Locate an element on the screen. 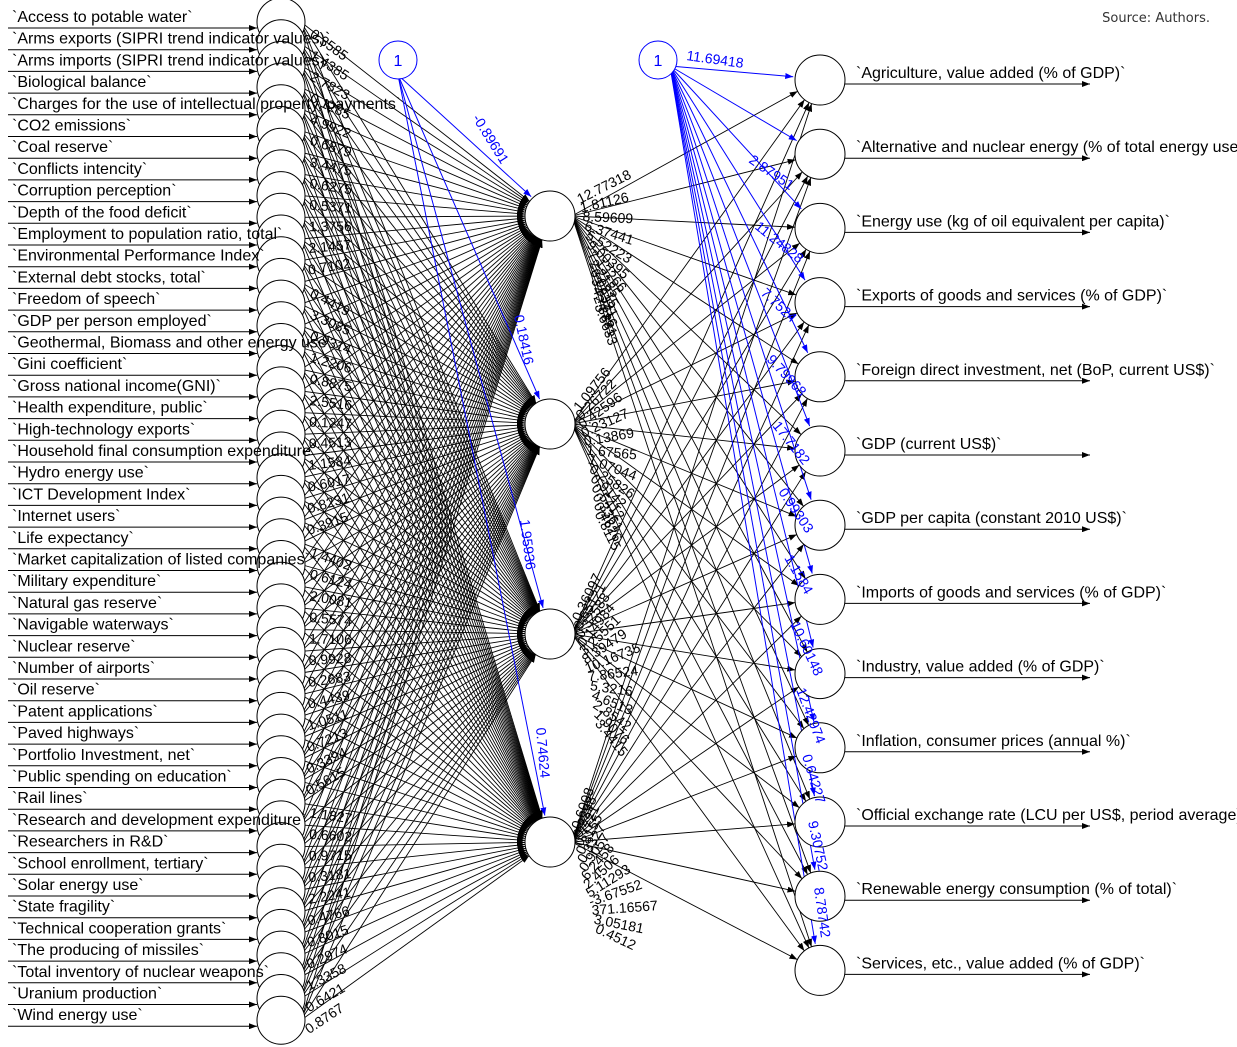  output-label-6: `GDP per capita (constant 2010 US$)` is located at coordinates (991, 518).